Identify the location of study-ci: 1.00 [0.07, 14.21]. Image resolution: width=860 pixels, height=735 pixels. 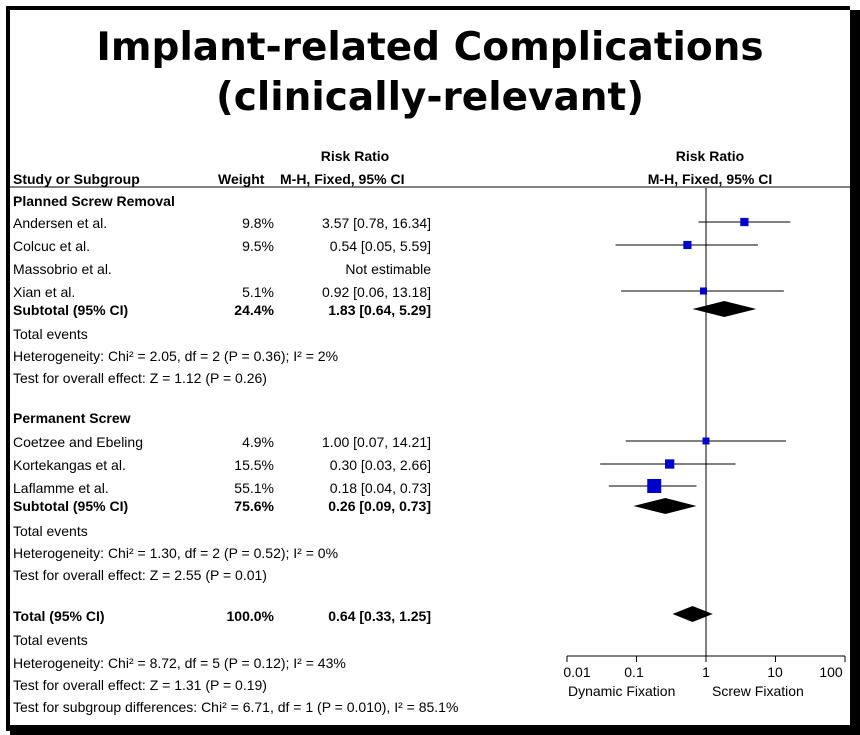
(376, 442).